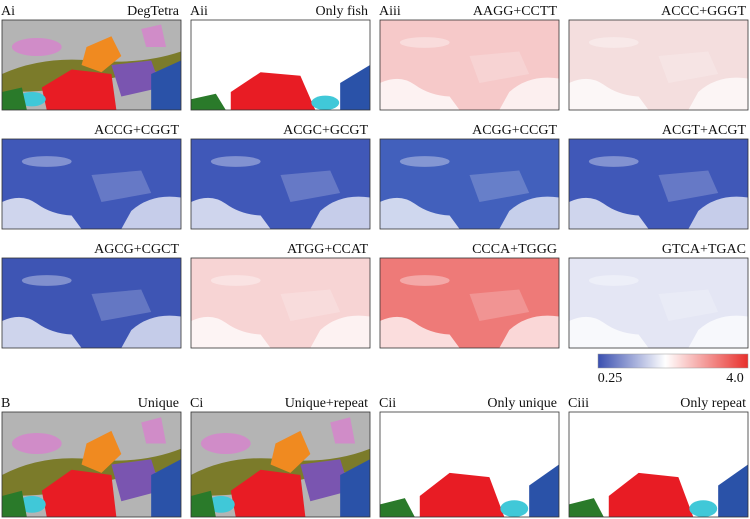 The height and width of the screenshot is (519, 750). I want to click on panel-label: Aii, so click(199, 11).